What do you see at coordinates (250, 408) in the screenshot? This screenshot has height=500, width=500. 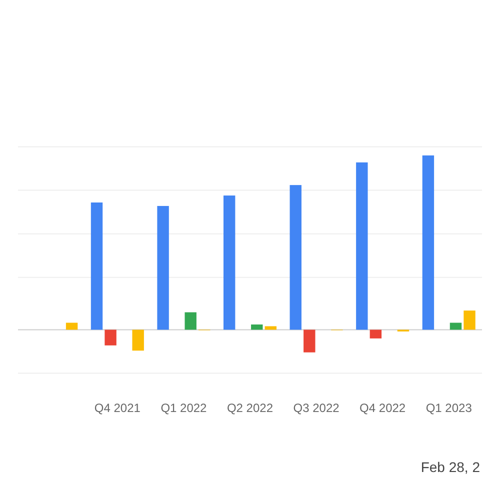 I see `x-tick-label: Q2 2022` at bounding box center [250, 408].